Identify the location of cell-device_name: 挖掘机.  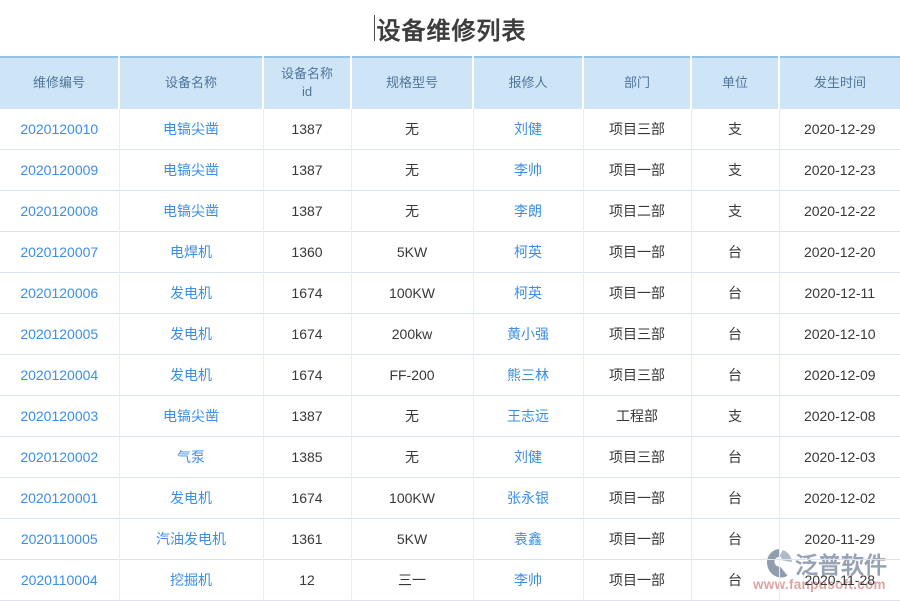
(190, 580).